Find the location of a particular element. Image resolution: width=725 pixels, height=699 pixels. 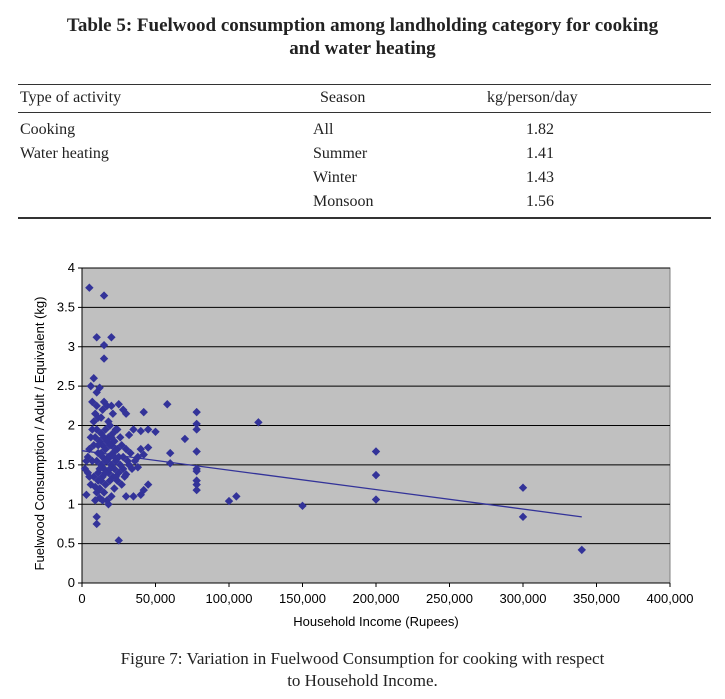

row-season: Summer is located at coordinates (340, 153).